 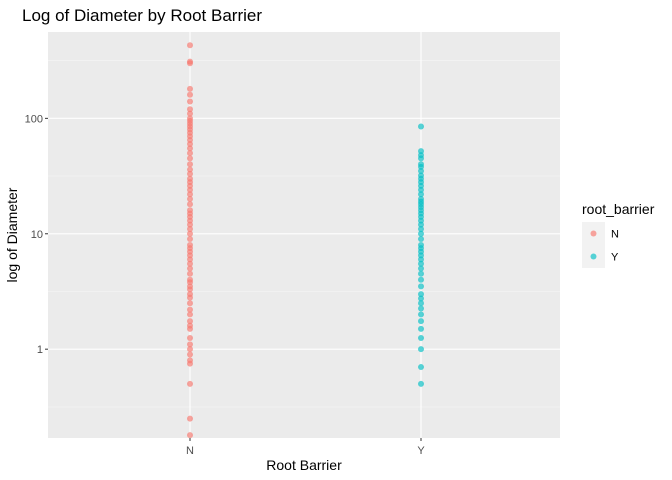 What do you see at coordinates (142, 15) in the screenshot?
I see `chart-title: Log of Diameter by Root Barrier` at bounding box center [142, 15].